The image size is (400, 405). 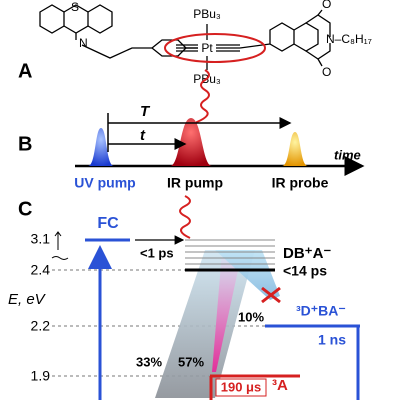 What do you see at coordinates (145, 111) in the screenshot?
I see `delay-label: T` at bounding box center [145, 111].